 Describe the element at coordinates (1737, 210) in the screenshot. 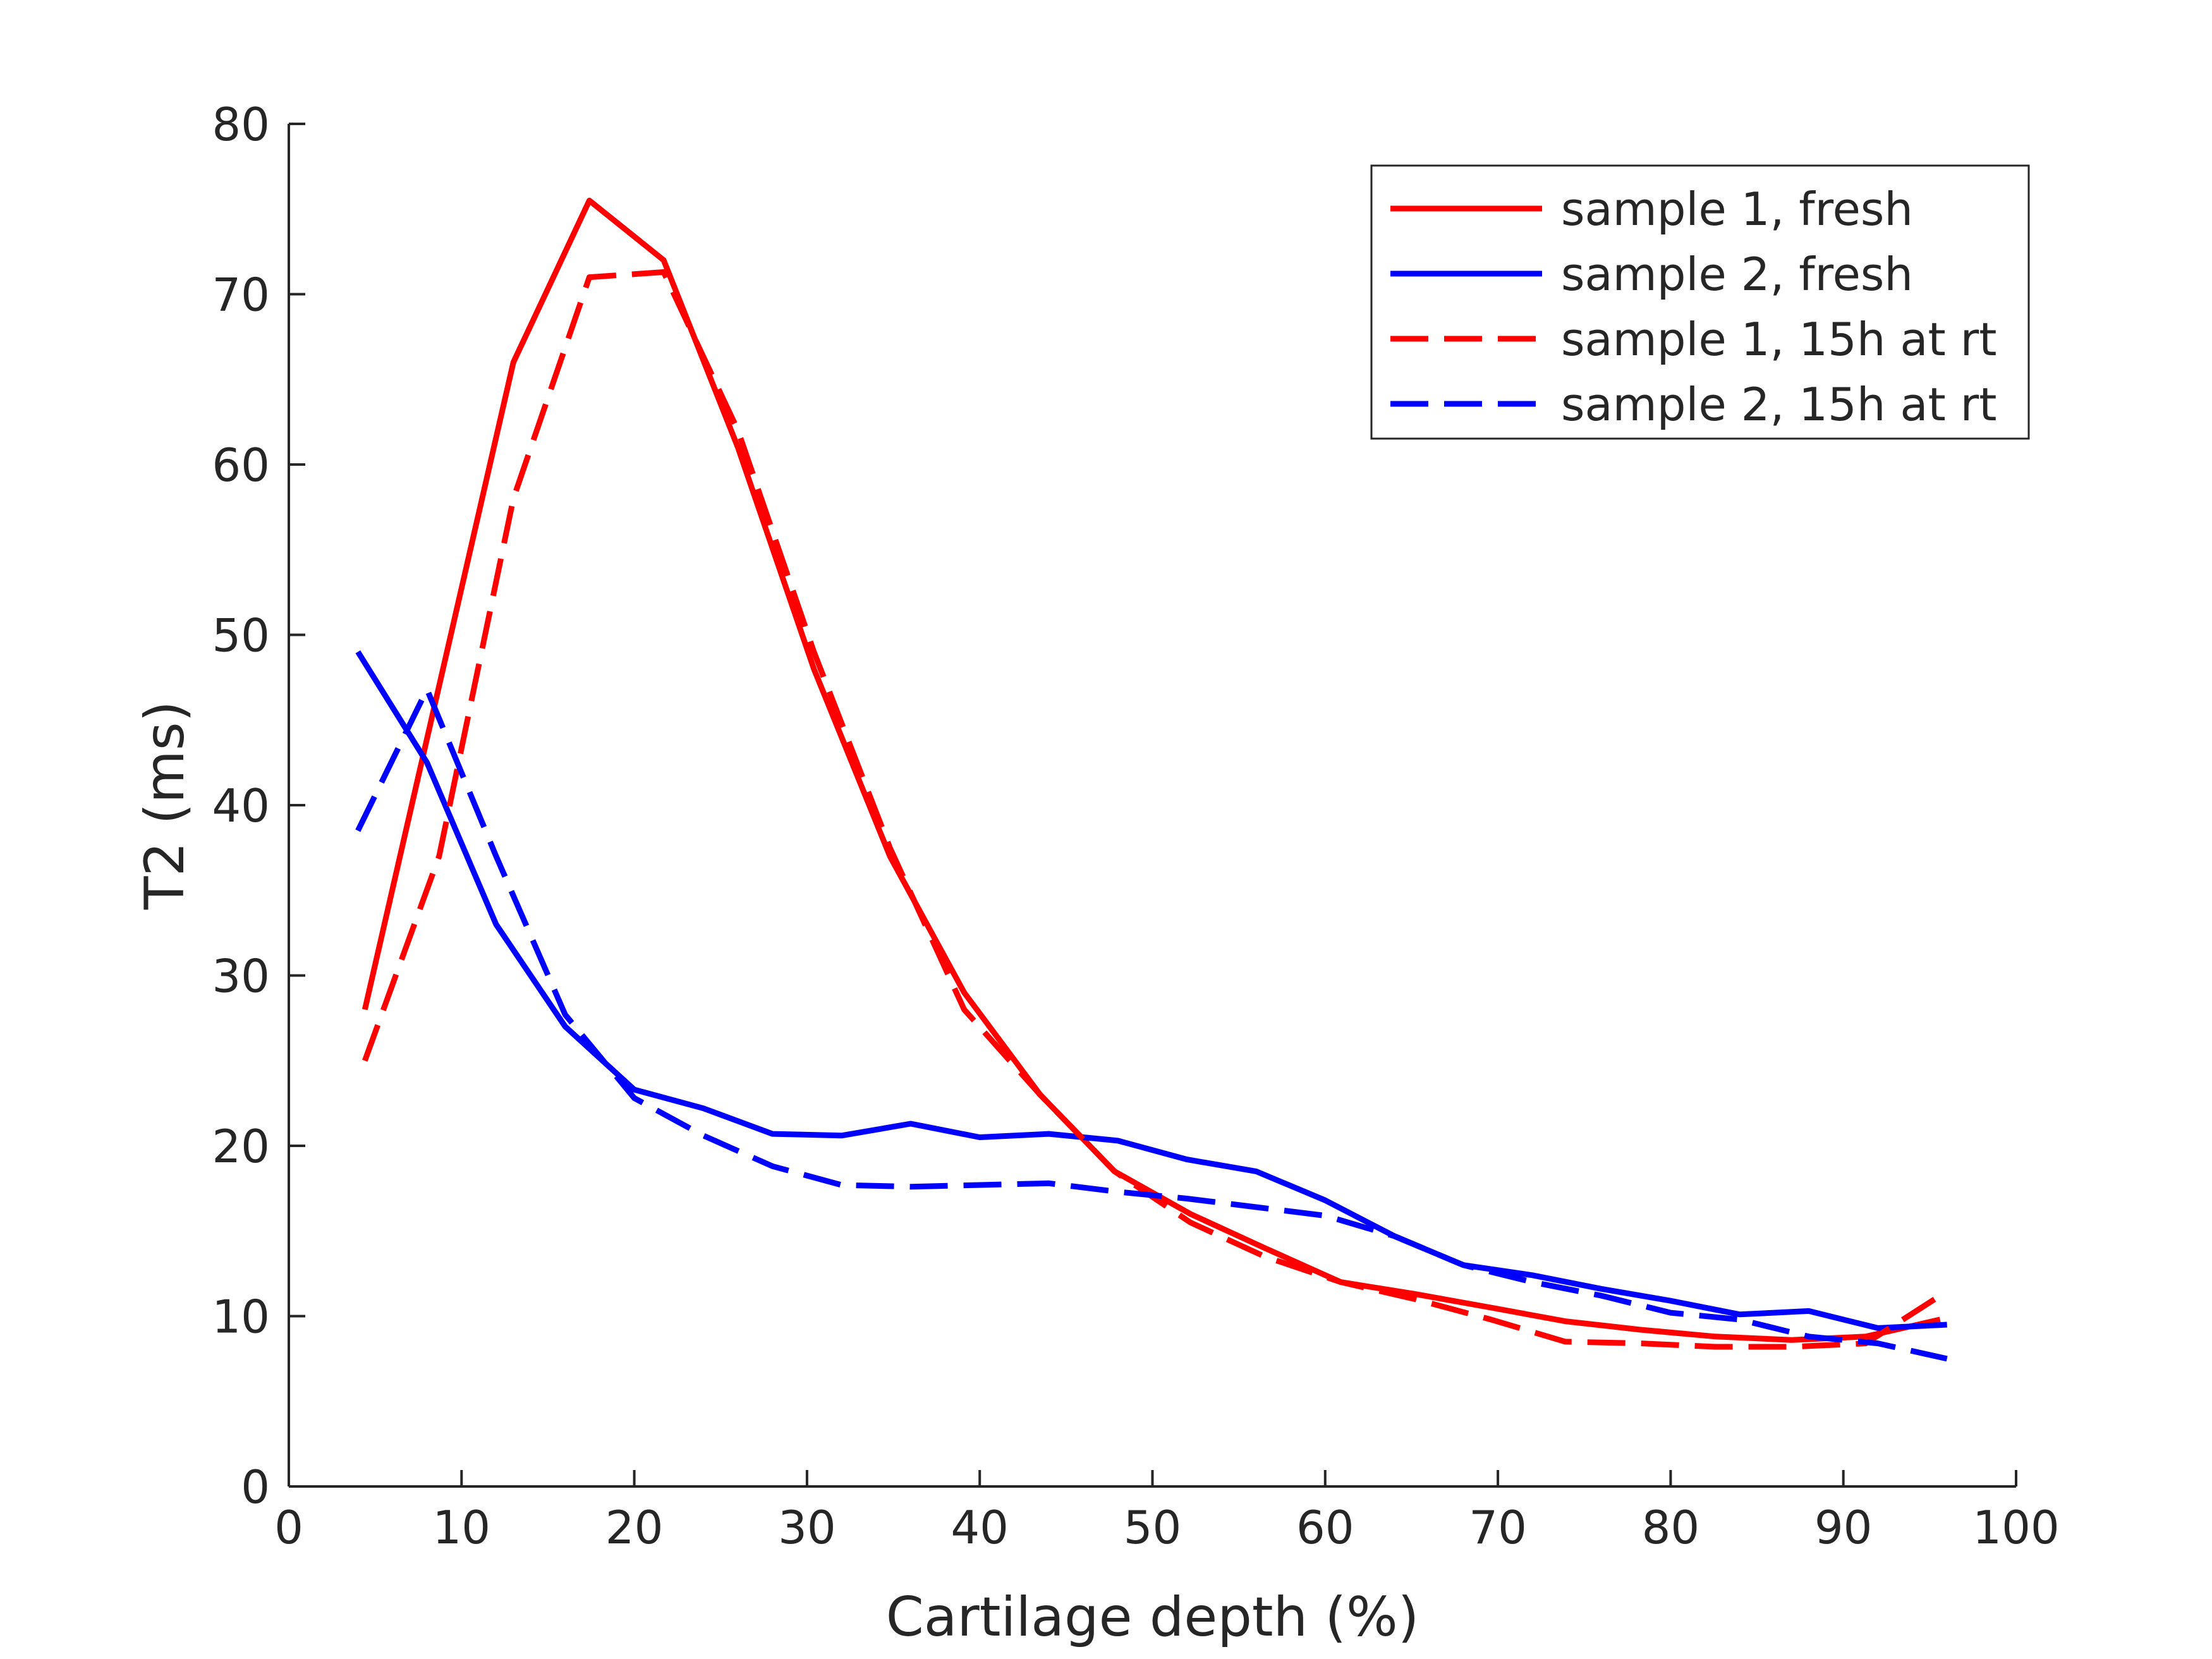

I see `legend-label: sample 1, fresh` at that location.